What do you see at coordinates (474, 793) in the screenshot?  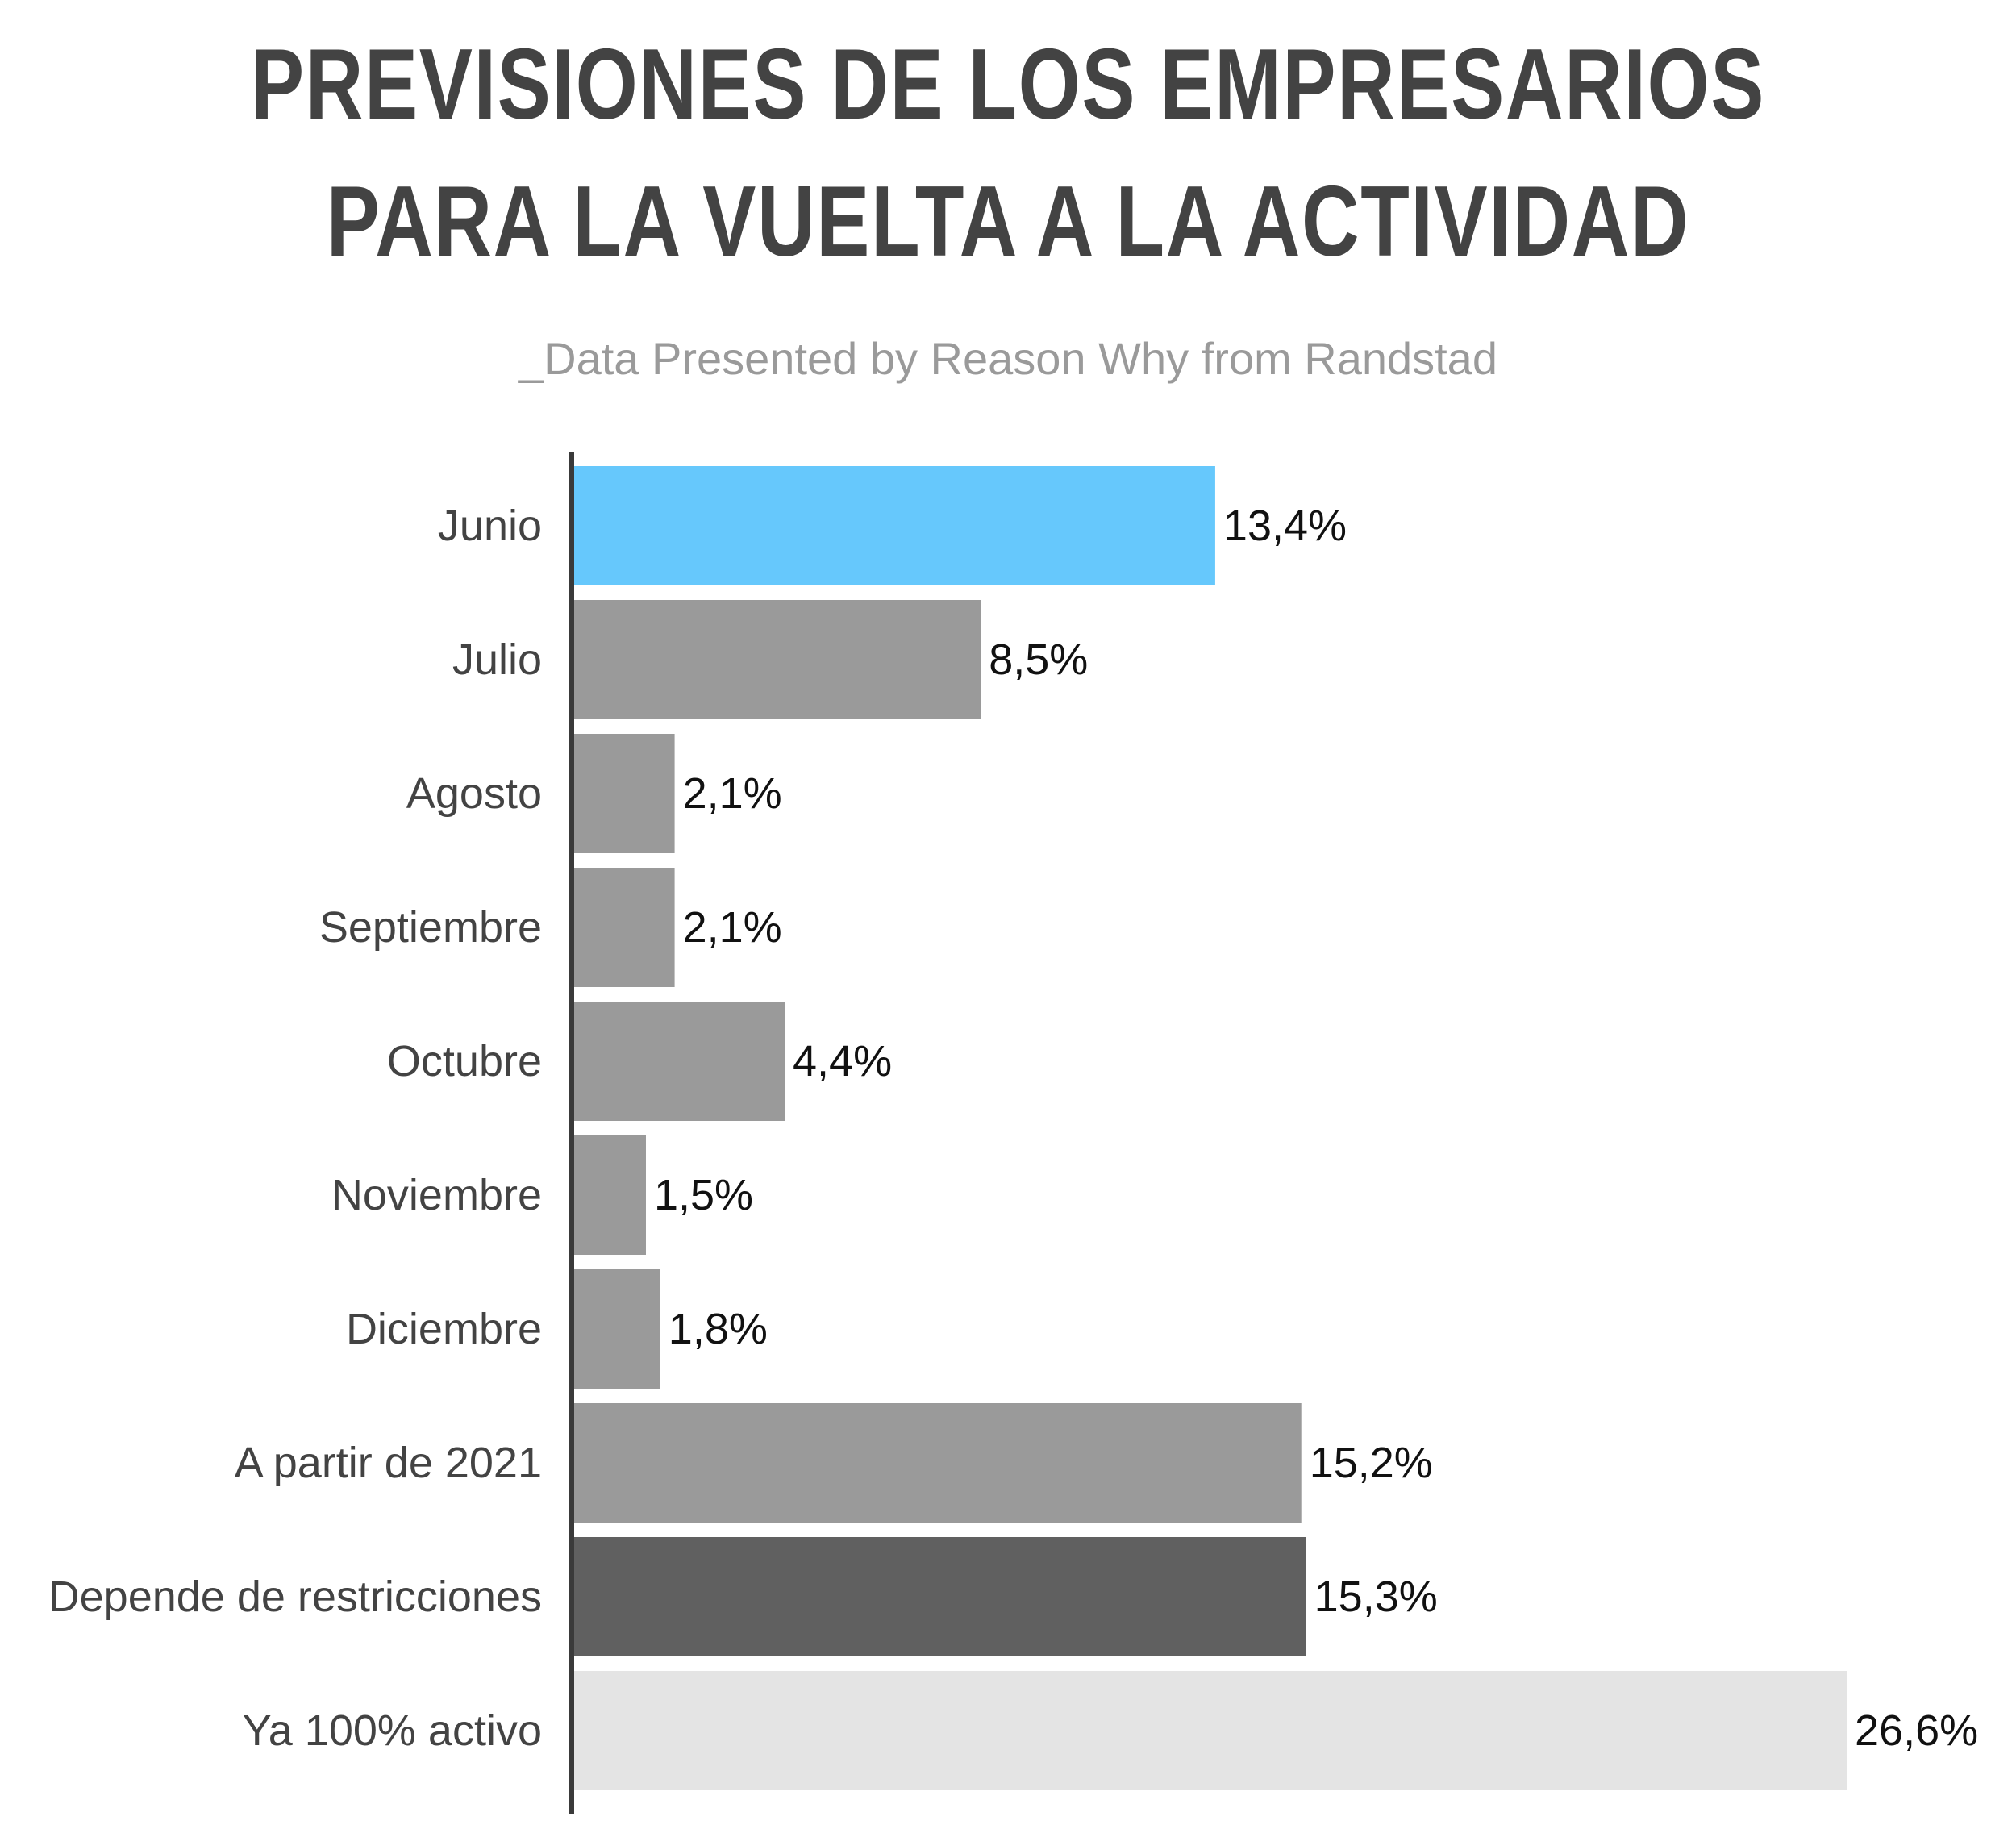 I see `category-label-2: Agosto` at bounding box center [474, 793].